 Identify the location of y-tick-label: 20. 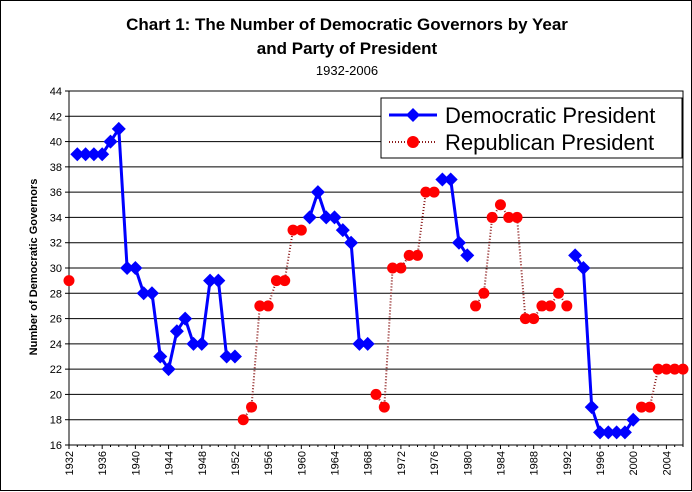
(56, 395).